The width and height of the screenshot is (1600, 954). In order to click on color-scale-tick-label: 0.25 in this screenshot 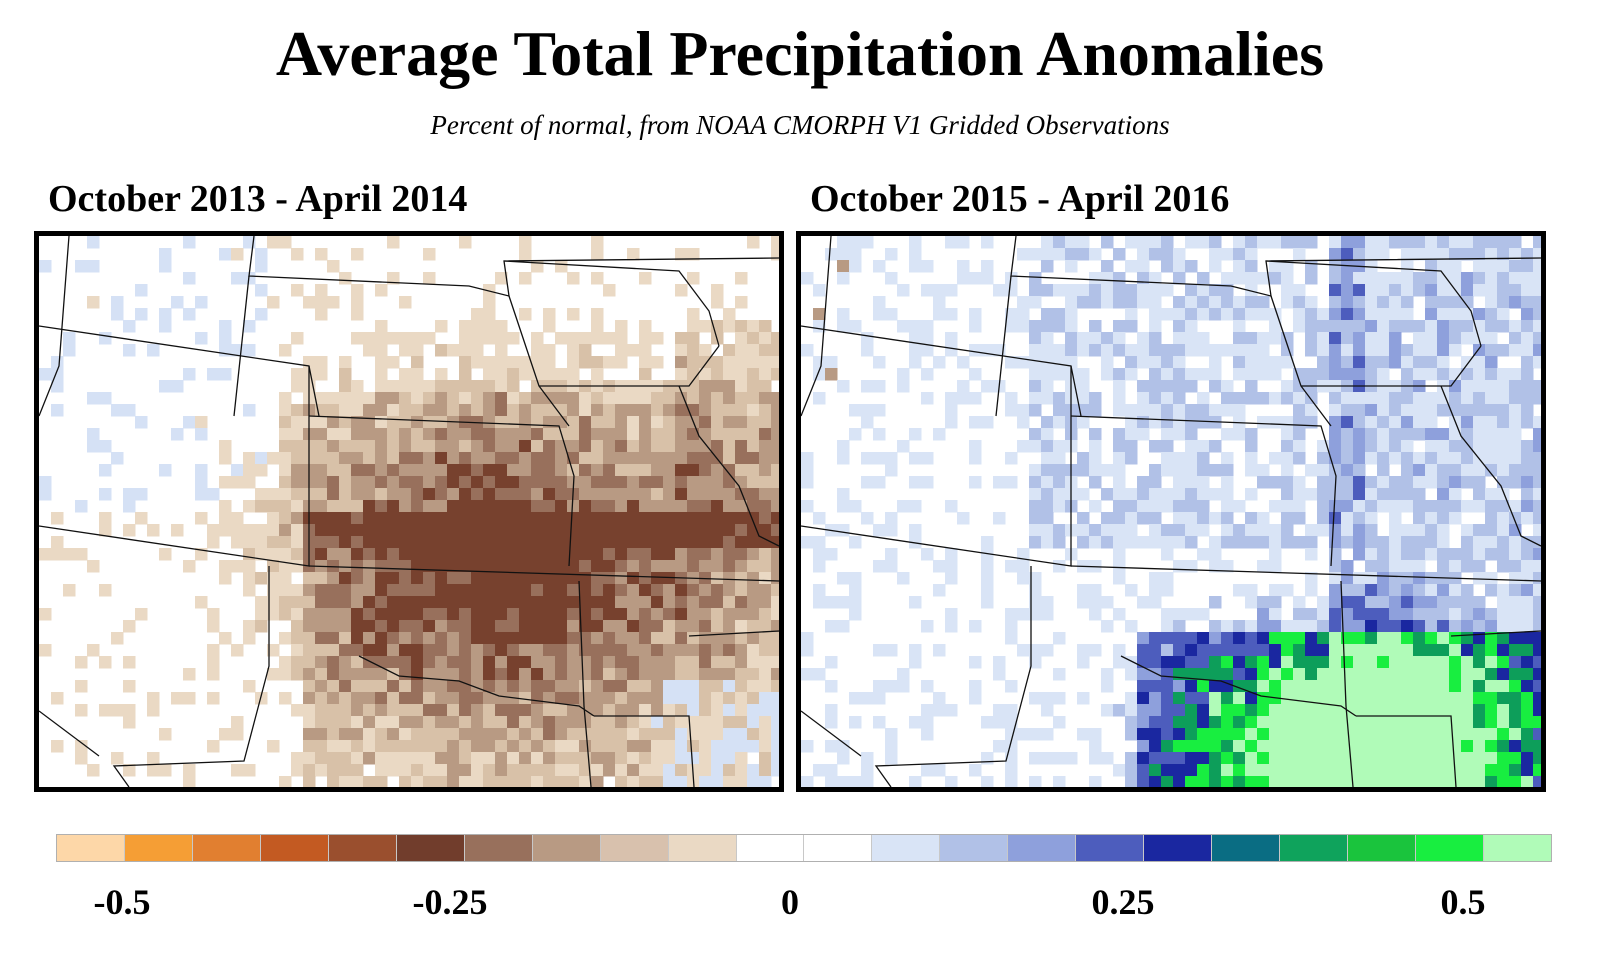, I will do `click(1123, 902)`.